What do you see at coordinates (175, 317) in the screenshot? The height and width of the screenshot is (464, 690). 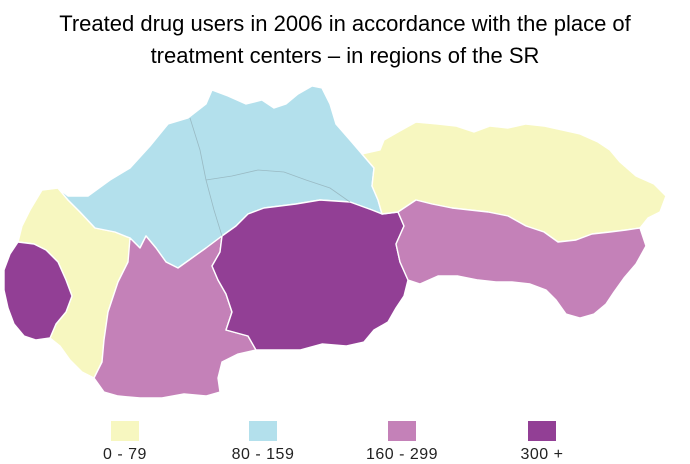 I see `region-nitra: Nitra region: 160 - 299` at bounding box center [175, 317].